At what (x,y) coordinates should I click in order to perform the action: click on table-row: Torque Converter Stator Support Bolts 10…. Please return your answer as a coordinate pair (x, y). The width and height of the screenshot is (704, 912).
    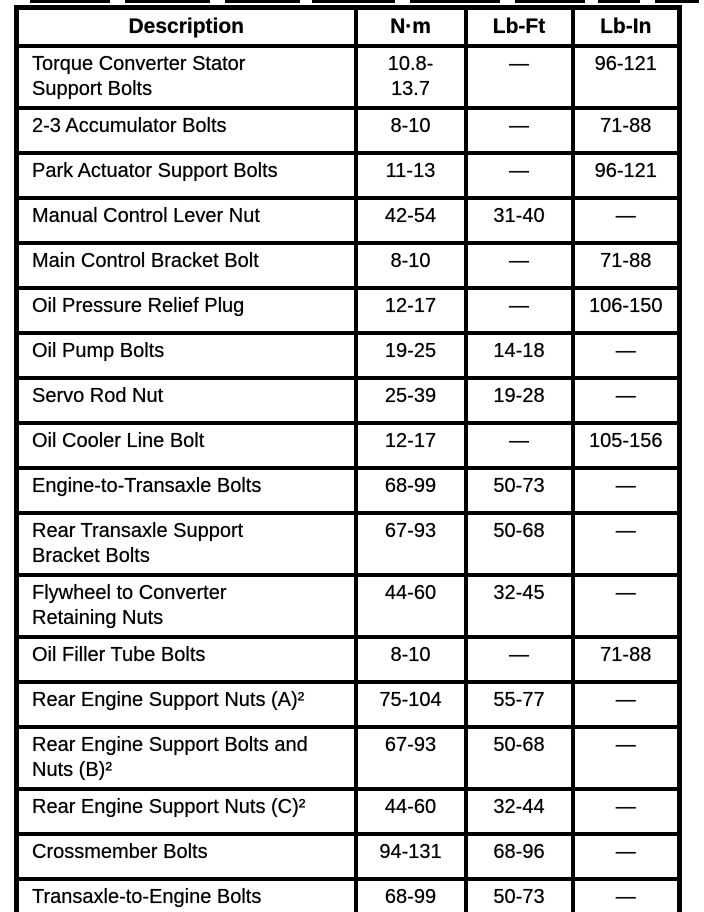
    Looking at the image, I should click on (348, 77).